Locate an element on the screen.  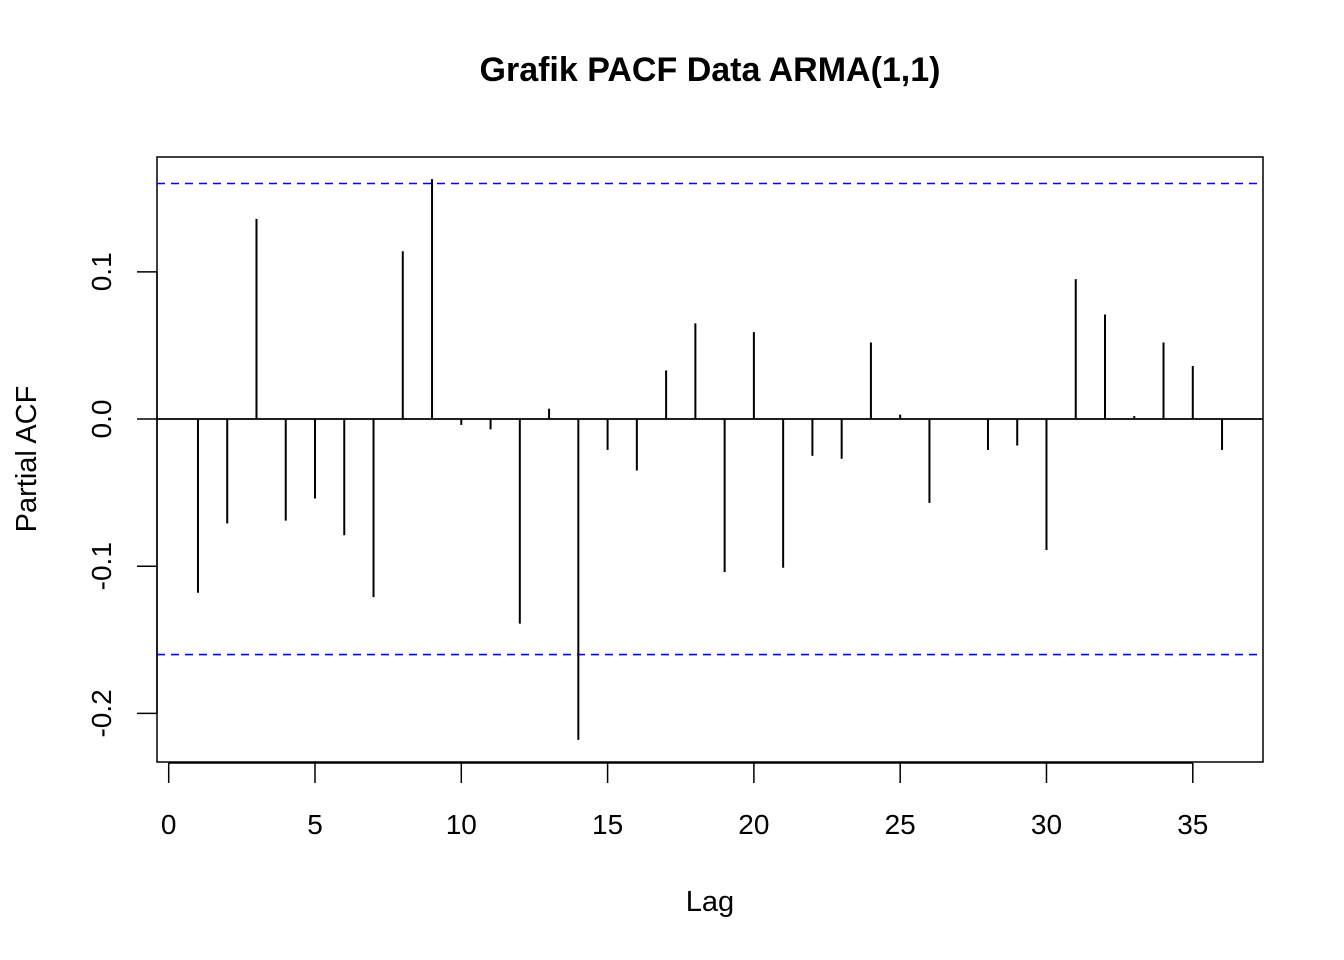
x-tick-label-35: 35 is located at coordinates (1192, 824).